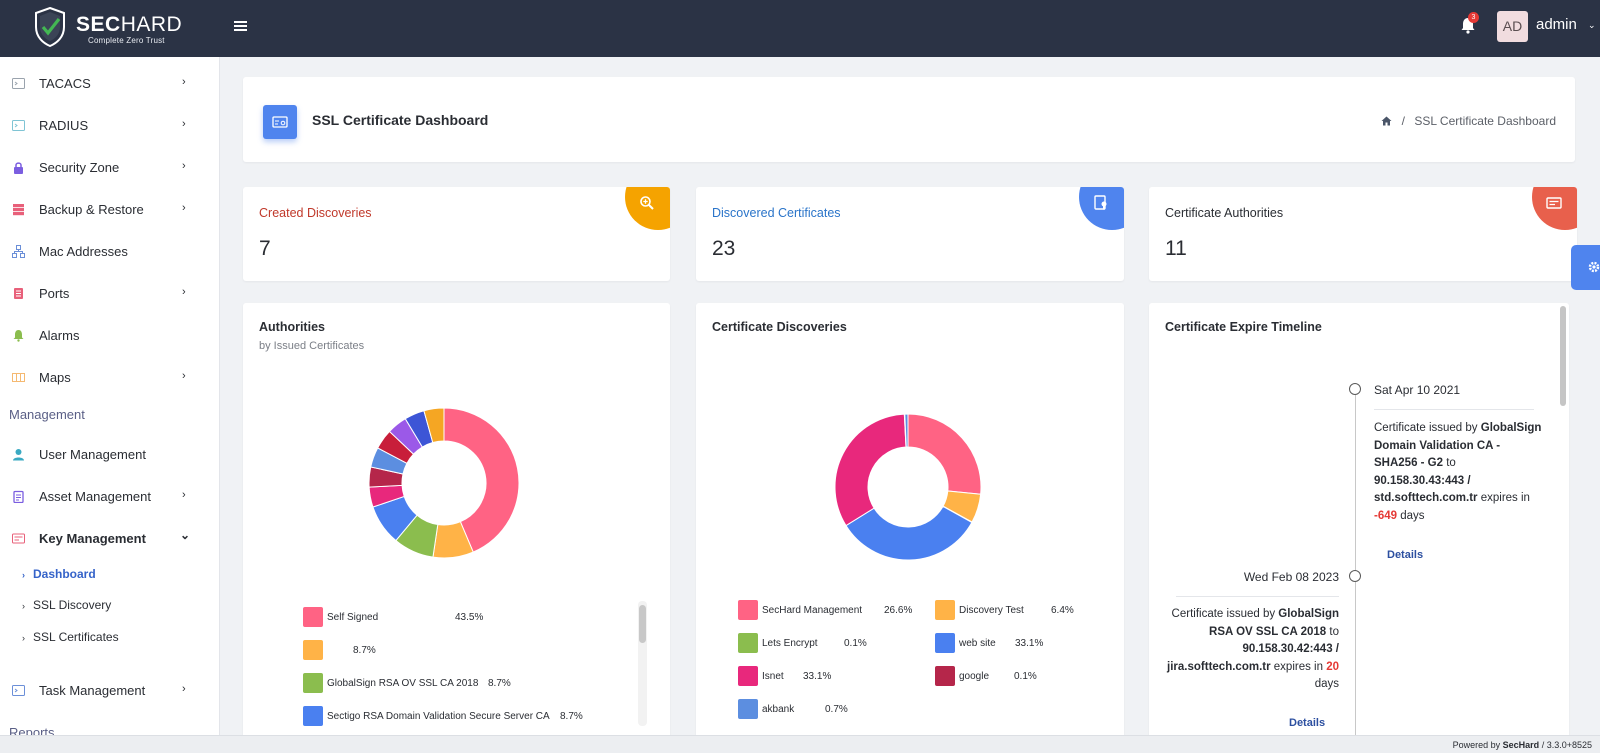 The height and width of the screenshot is (753, 1600). Describe the element at coordinates (977, 643) in the screenshot. I see `legend-label: web site` at that location.